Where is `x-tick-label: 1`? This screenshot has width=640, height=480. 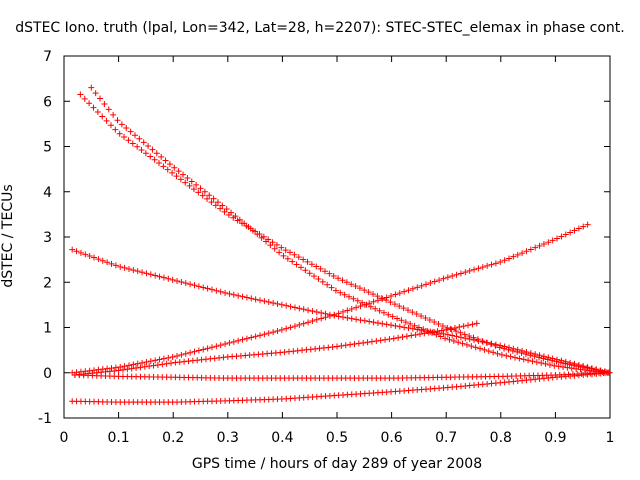
x-tick-label: 1 is located at coordinates (610, 438).